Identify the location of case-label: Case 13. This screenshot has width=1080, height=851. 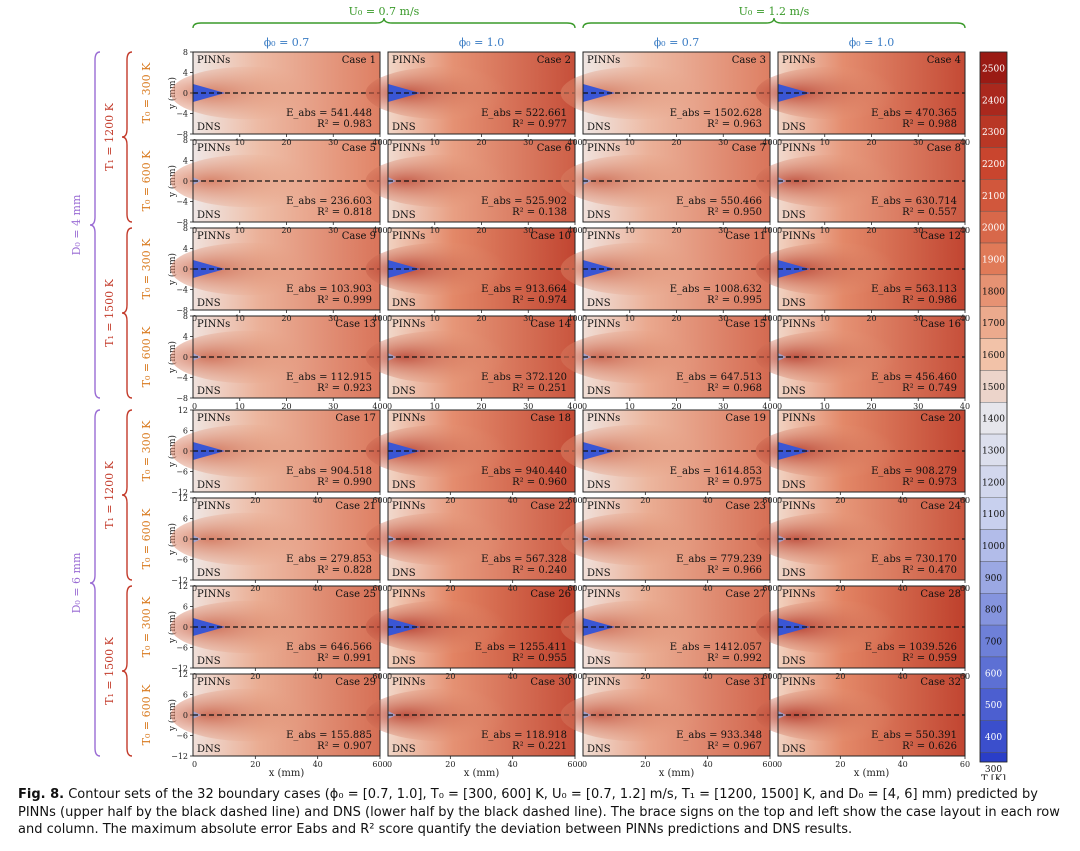
(355, 324).